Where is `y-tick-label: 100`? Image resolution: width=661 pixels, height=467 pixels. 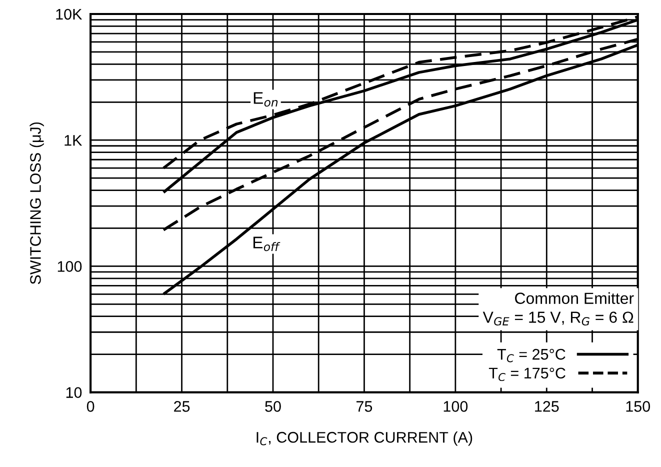
y-tick-label: 100 is located at coordinates (70, 266).